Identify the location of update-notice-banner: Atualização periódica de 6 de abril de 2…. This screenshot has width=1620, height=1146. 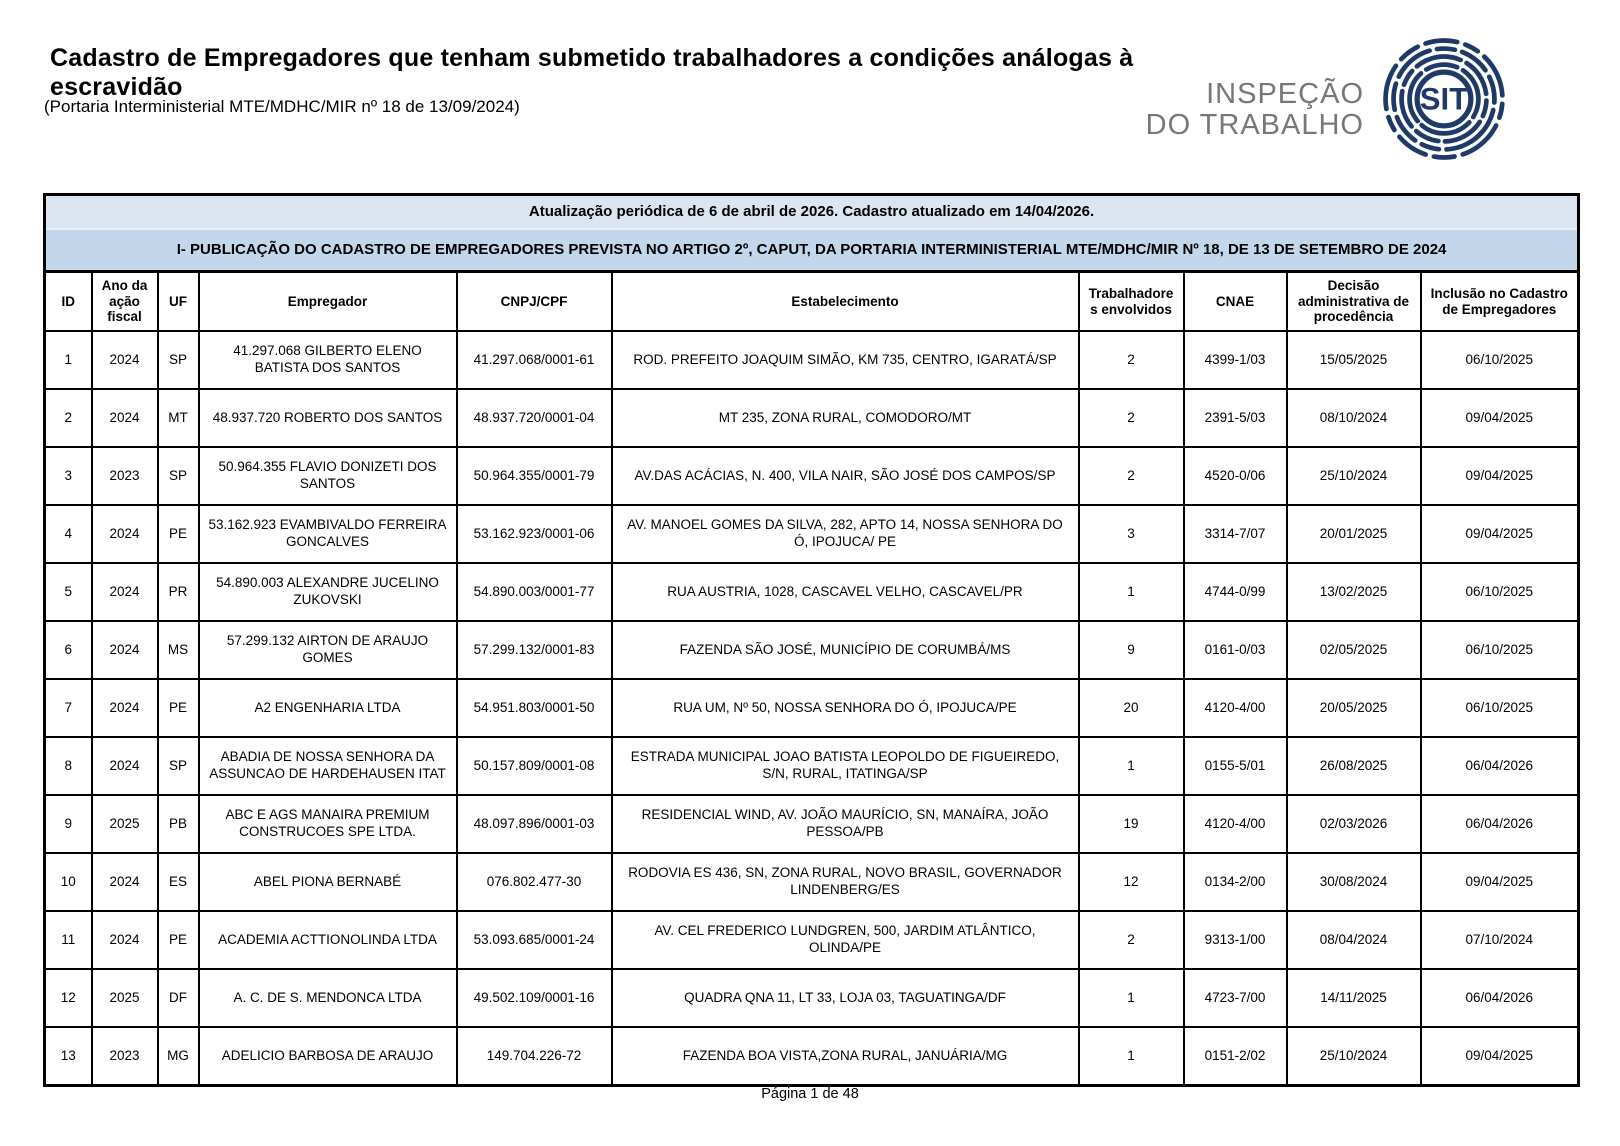
(811, 211).